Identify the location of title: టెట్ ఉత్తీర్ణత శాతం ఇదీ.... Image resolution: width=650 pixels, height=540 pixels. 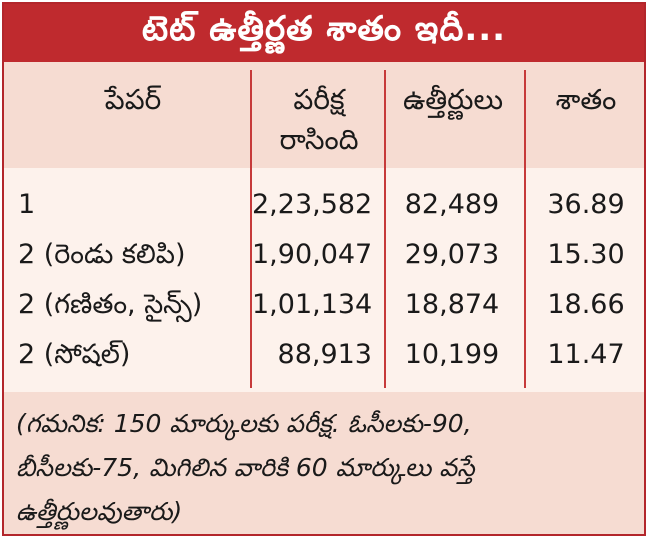
(324, 29).